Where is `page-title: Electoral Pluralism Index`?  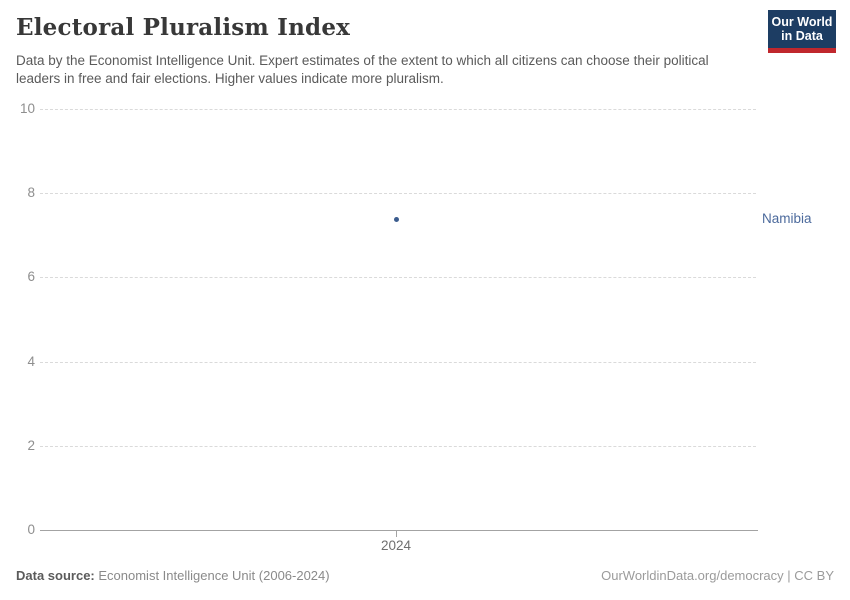 page-title: Electoral Pluralism Index is located at coordinates (183, 27).